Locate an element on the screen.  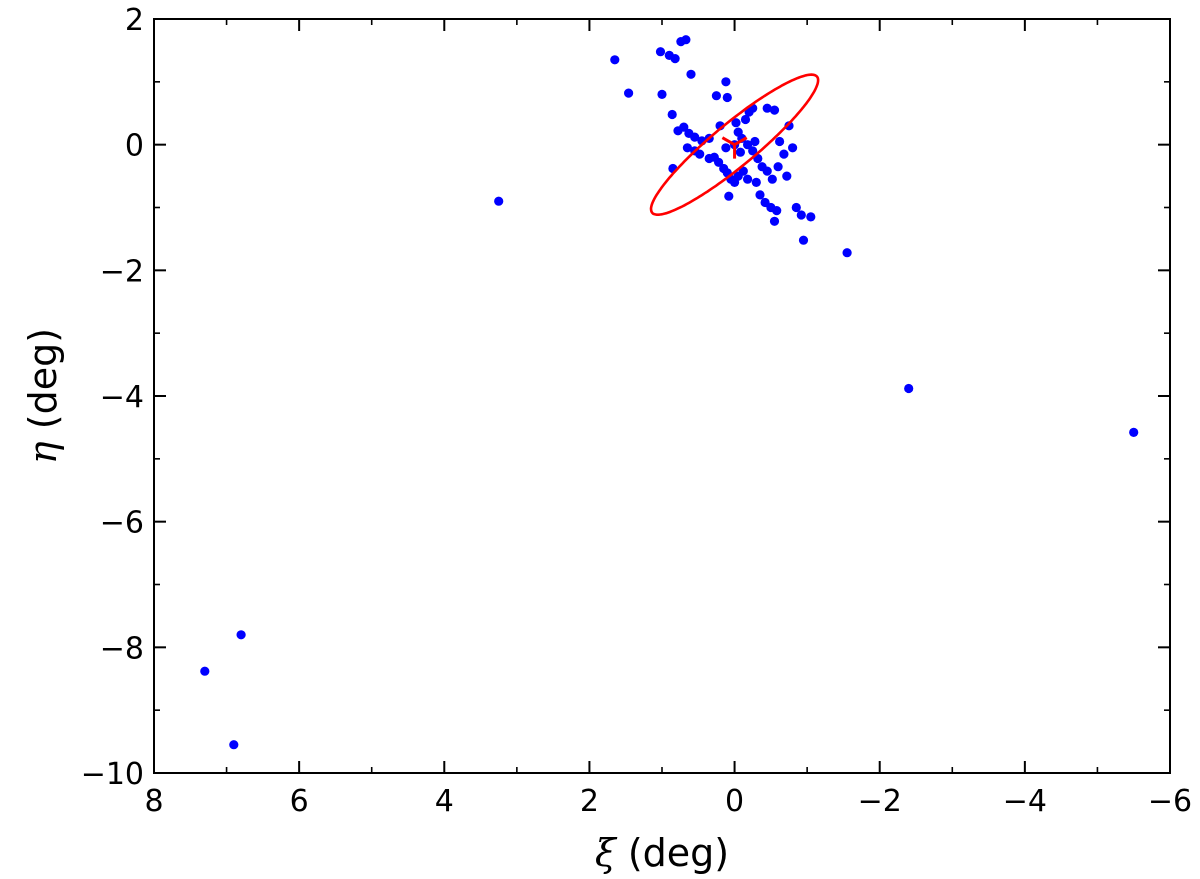
x-tick-label: −2 is located at coordinates (880, 801).